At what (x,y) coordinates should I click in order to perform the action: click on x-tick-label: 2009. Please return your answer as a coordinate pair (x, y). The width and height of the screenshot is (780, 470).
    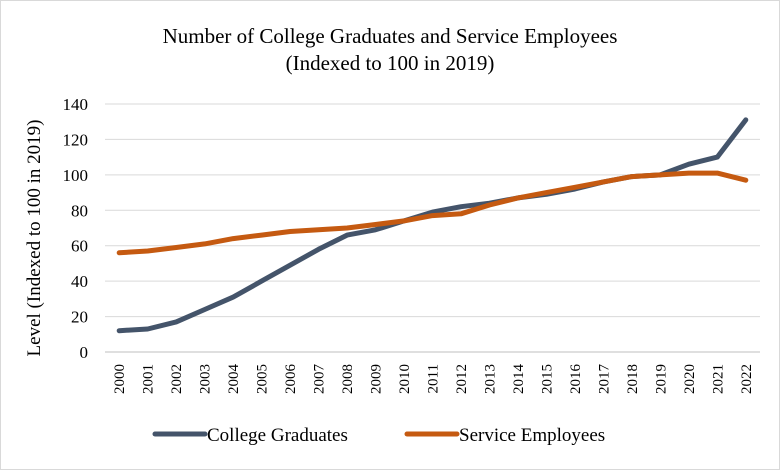
    Looking at the image, I should click on (377, 379).